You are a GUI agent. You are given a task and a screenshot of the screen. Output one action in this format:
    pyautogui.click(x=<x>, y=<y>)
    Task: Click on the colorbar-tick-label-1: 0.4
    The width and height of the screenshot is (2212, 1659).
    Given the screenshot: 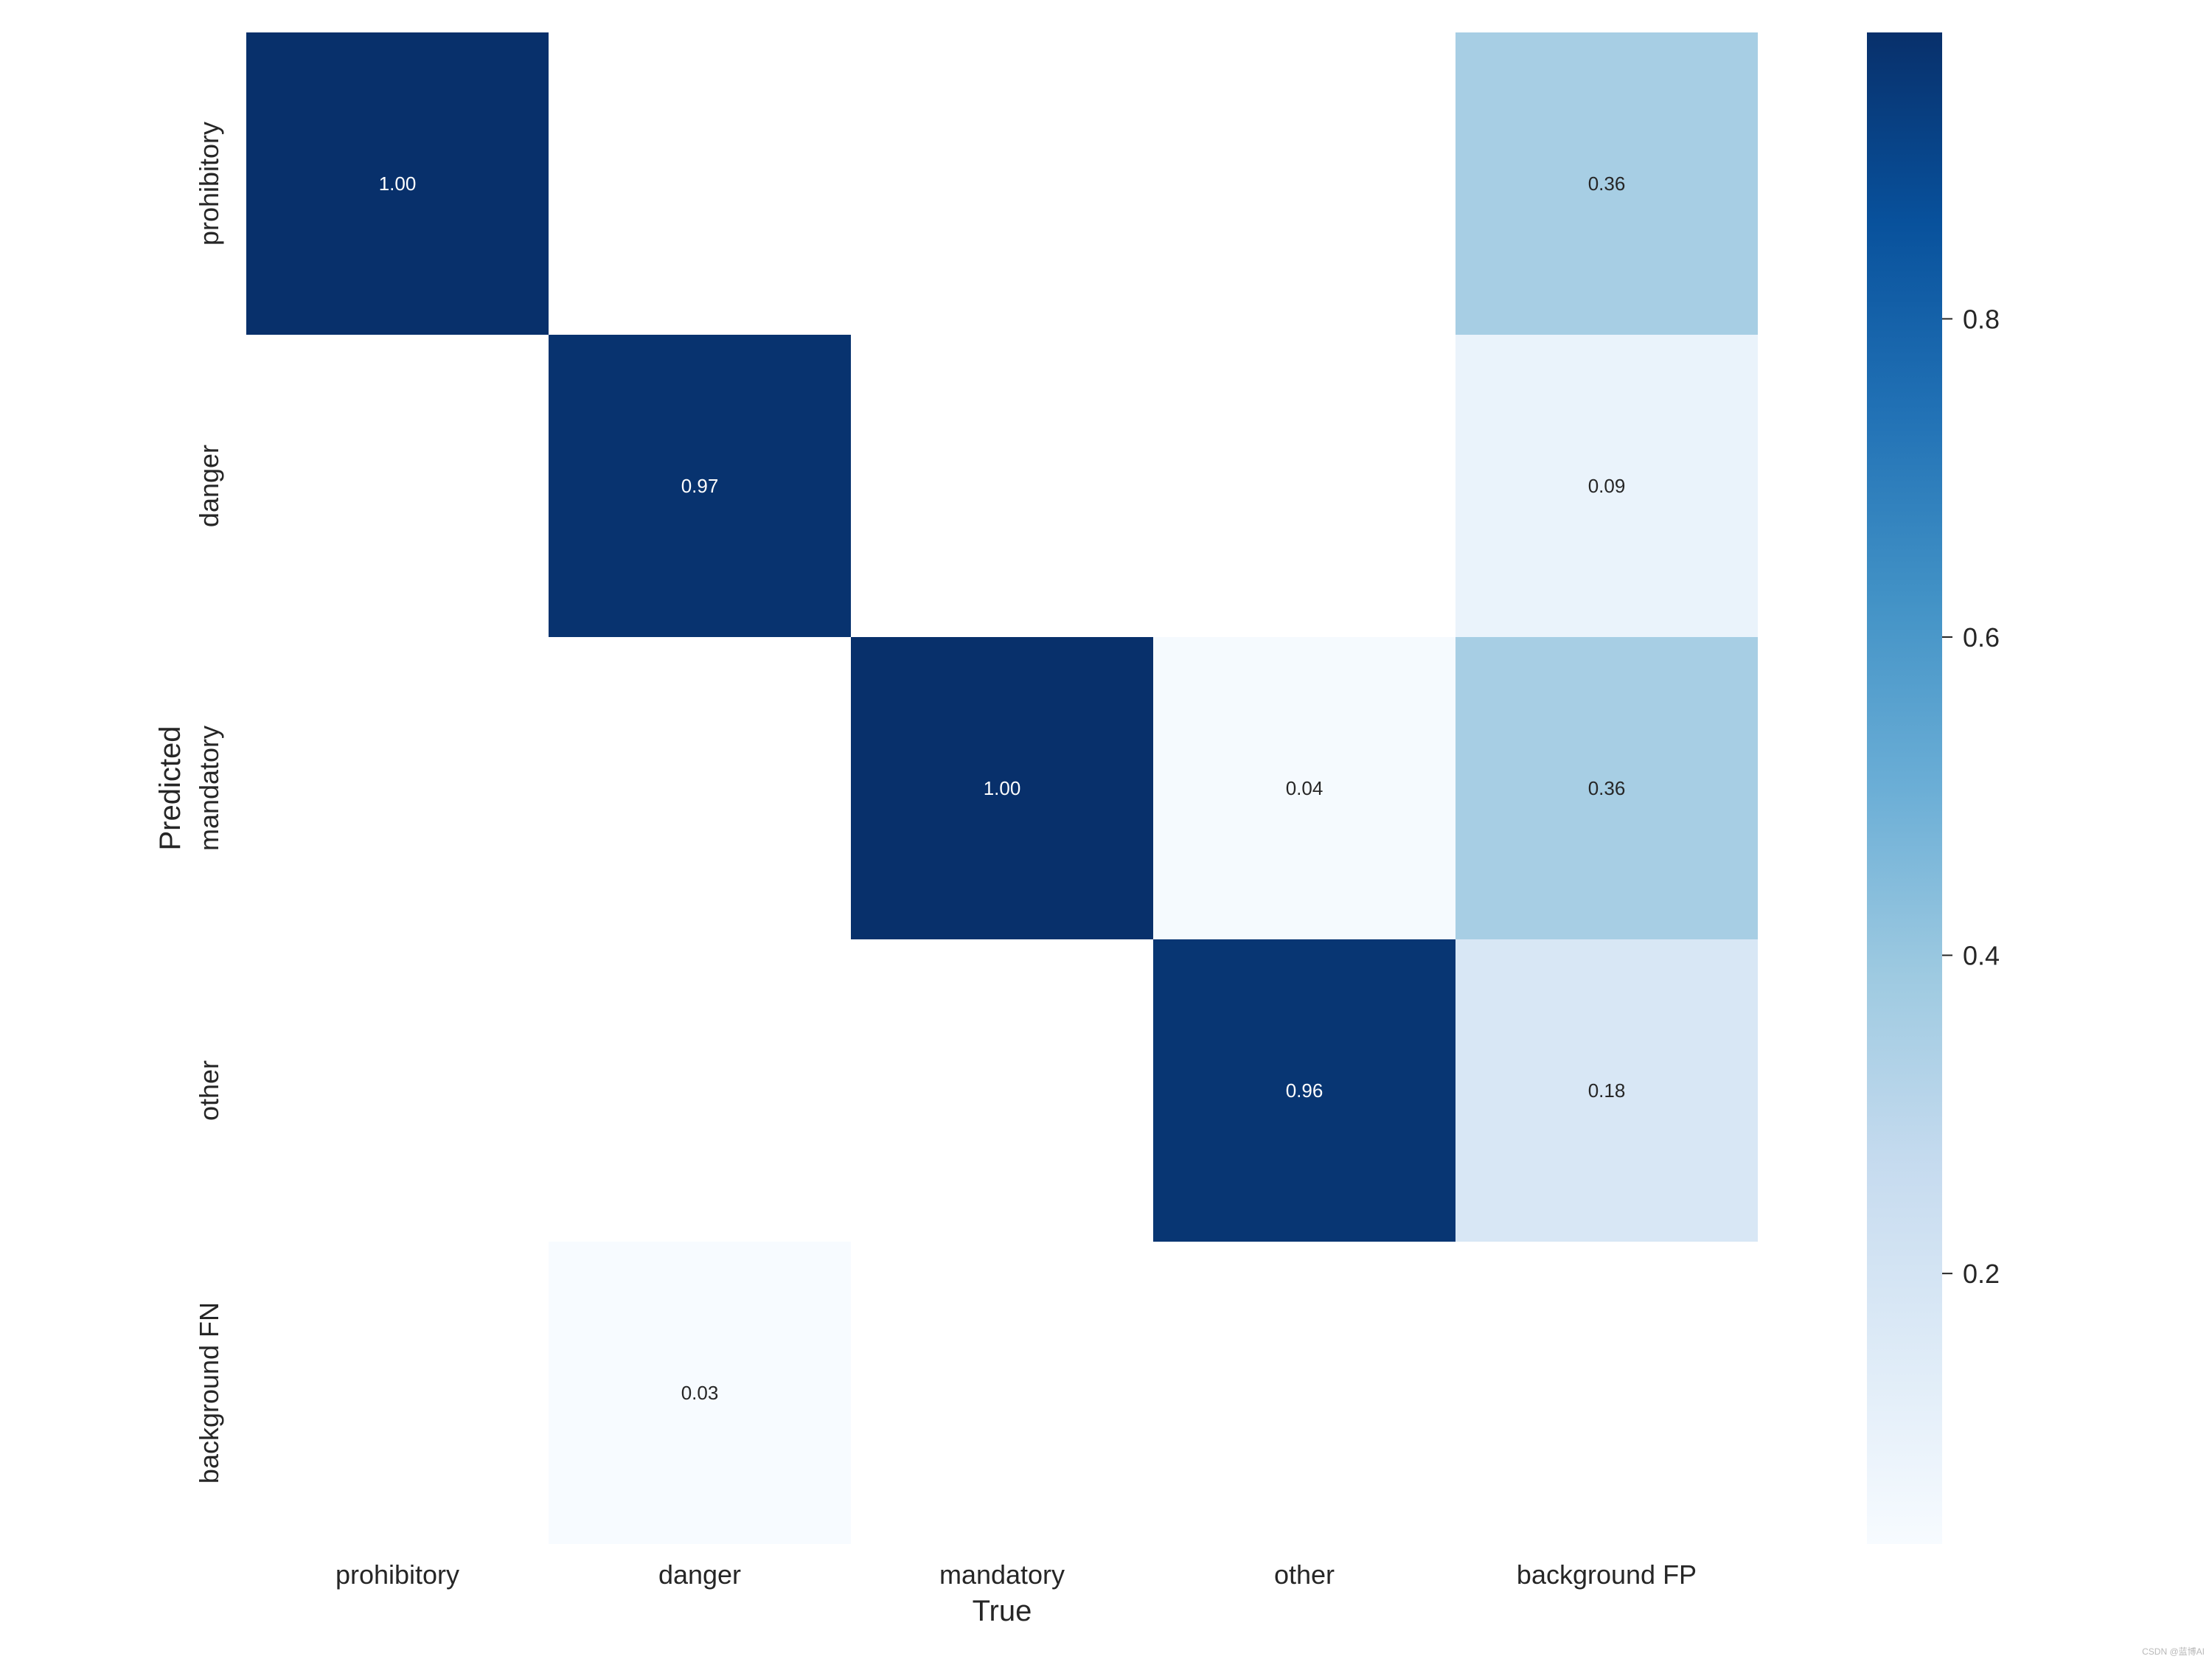 What is the action you would take?
    pyautogui.click(x=1981, y=956)
    